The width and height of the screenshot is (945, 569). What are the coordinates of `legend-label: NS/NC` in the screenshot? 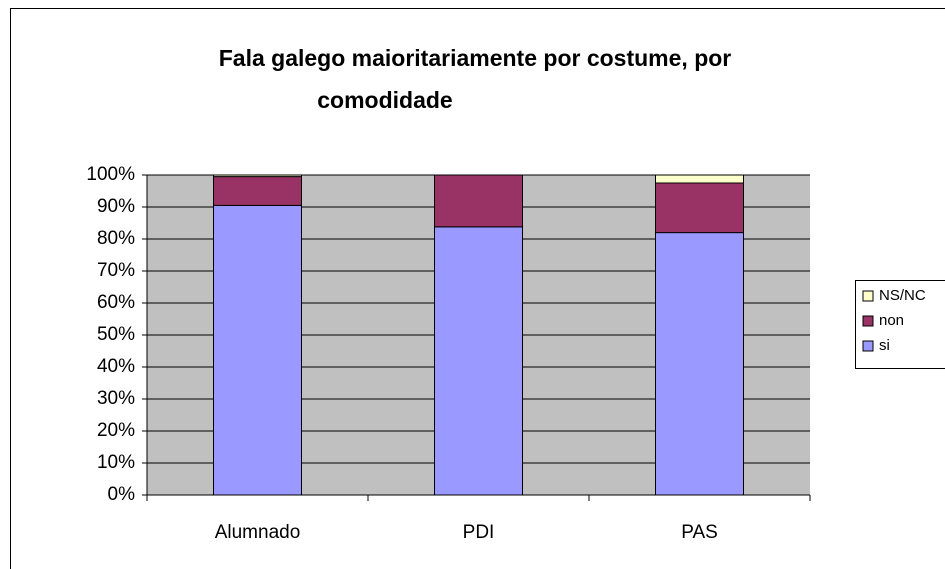 It's located at (902, 295).